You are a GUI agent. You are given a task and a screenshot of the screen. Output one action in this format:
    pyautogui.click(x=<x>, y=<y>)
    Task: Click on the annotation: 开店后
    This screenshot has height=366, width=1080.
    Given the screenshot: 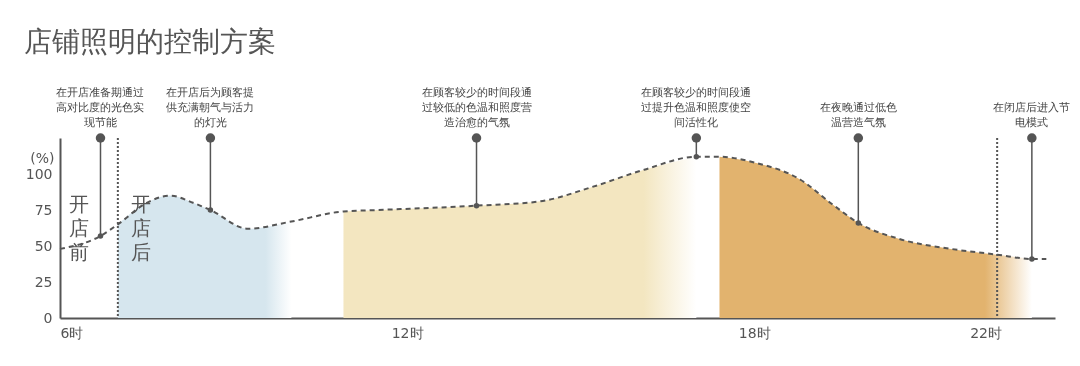 What is the action you would take?
    pyautogui.click(x=140, y=228)
    